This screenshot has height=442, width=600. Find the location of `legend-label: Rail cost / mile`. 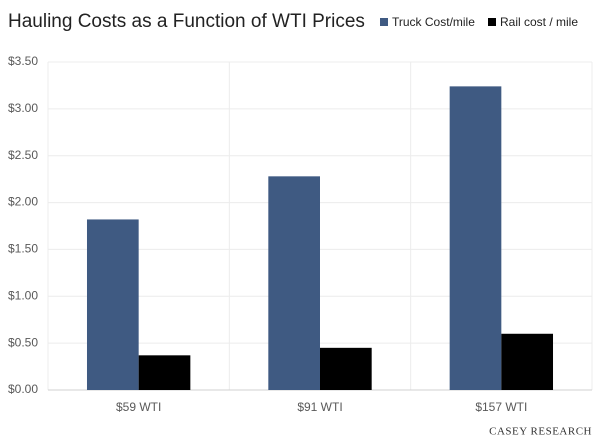

legend-label: Rail cost / mile is located at coordinates (539, 22).